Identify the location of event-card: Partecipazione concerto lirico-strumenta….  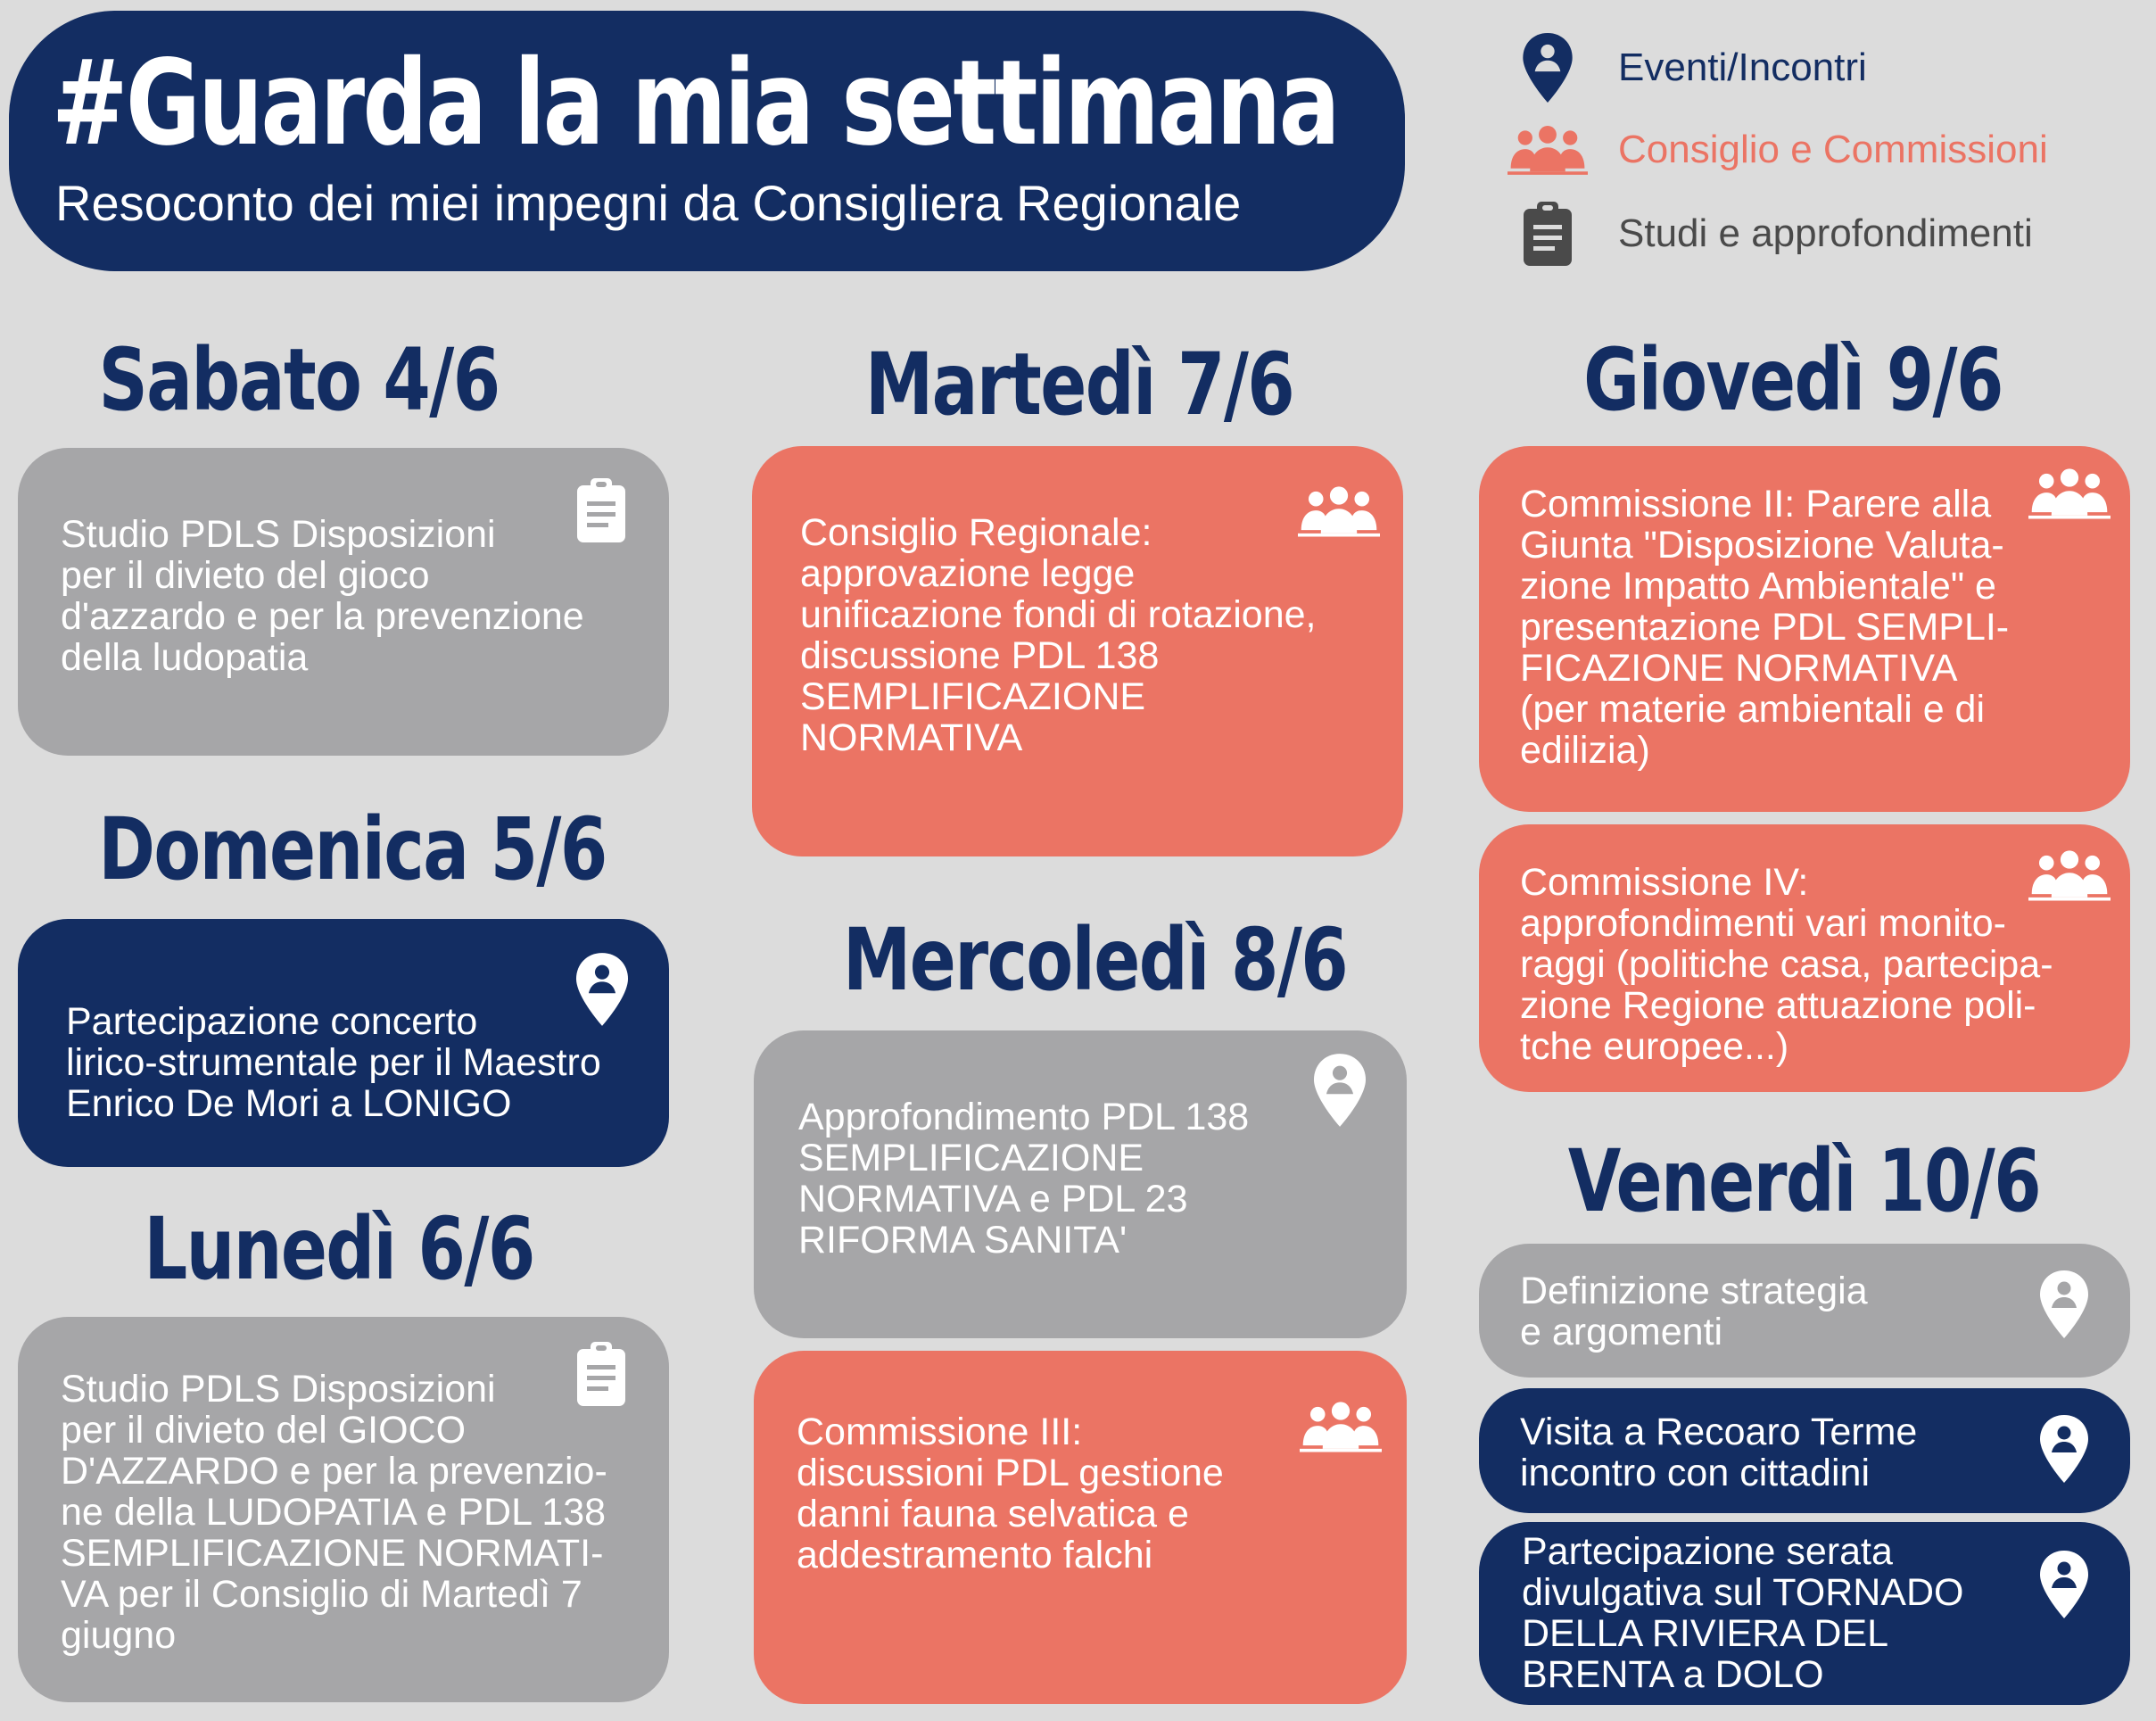
(343, 1043).